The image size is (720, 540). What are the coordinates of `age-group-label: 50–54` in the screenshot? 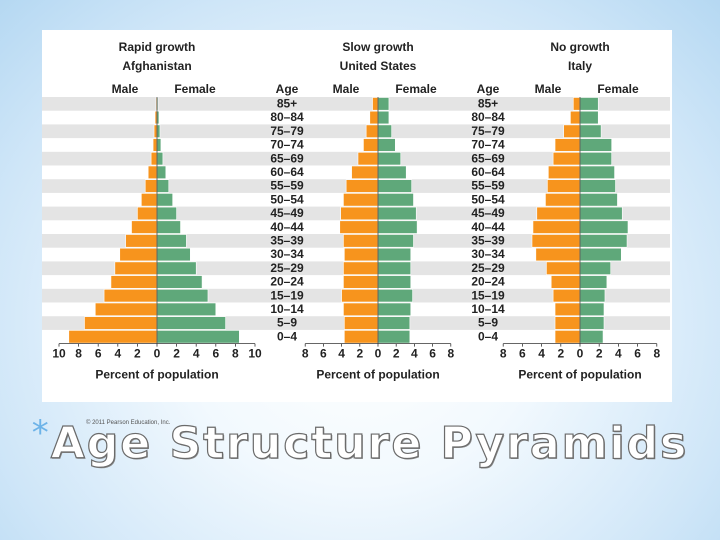 It's located at (488, 199).